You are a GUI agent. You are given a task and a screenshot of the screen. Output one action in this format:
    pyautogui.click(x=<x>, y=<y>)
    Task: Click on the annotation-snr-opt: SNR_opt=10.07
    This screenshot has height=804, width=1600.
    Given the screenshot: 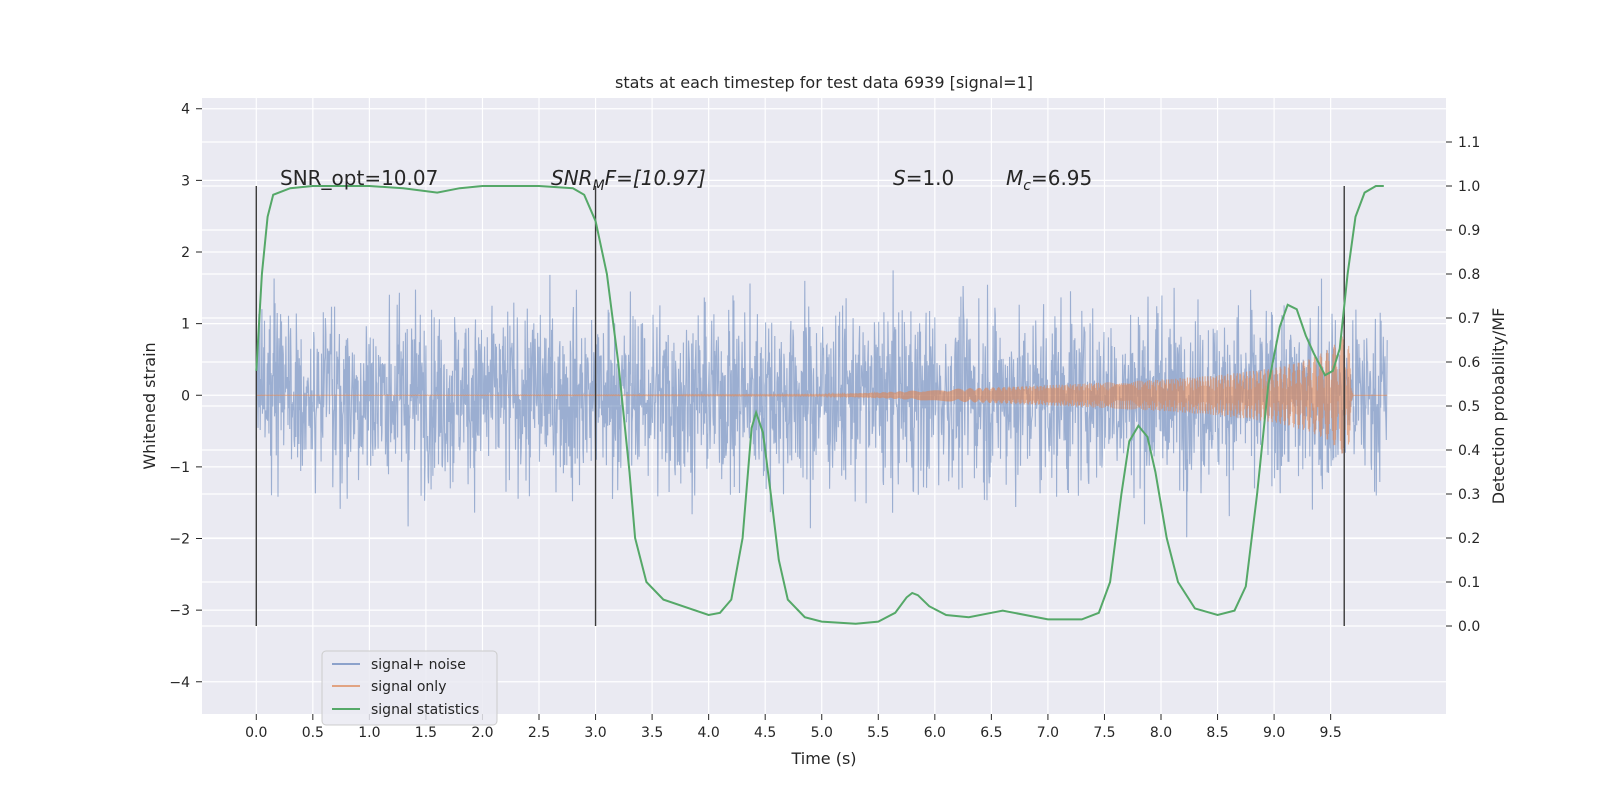 What is the action you would take?
    pyautogui.click(x=359, y=178)
    